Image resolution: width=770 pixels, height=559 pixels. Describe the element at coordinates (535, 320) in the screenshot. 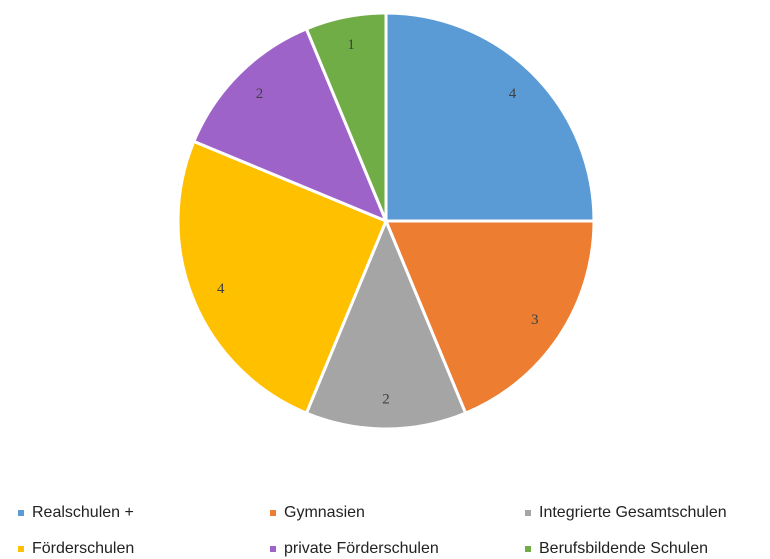

I see `slice-label: 3` at that location.